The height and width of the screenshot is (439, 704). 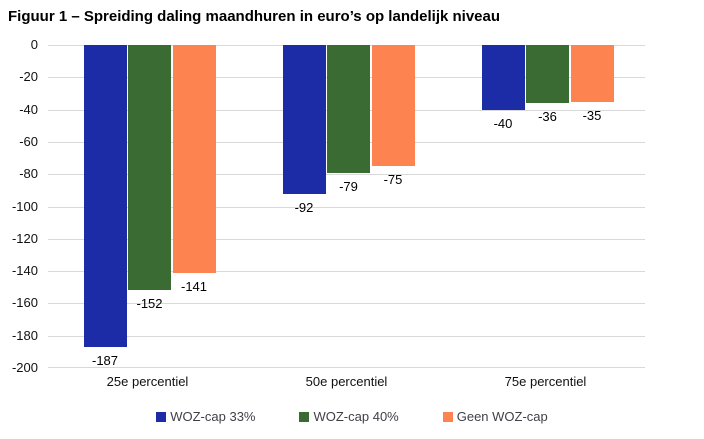 I want to click on x-tick-label: 75e percentiel, so click(x=545, y=381).